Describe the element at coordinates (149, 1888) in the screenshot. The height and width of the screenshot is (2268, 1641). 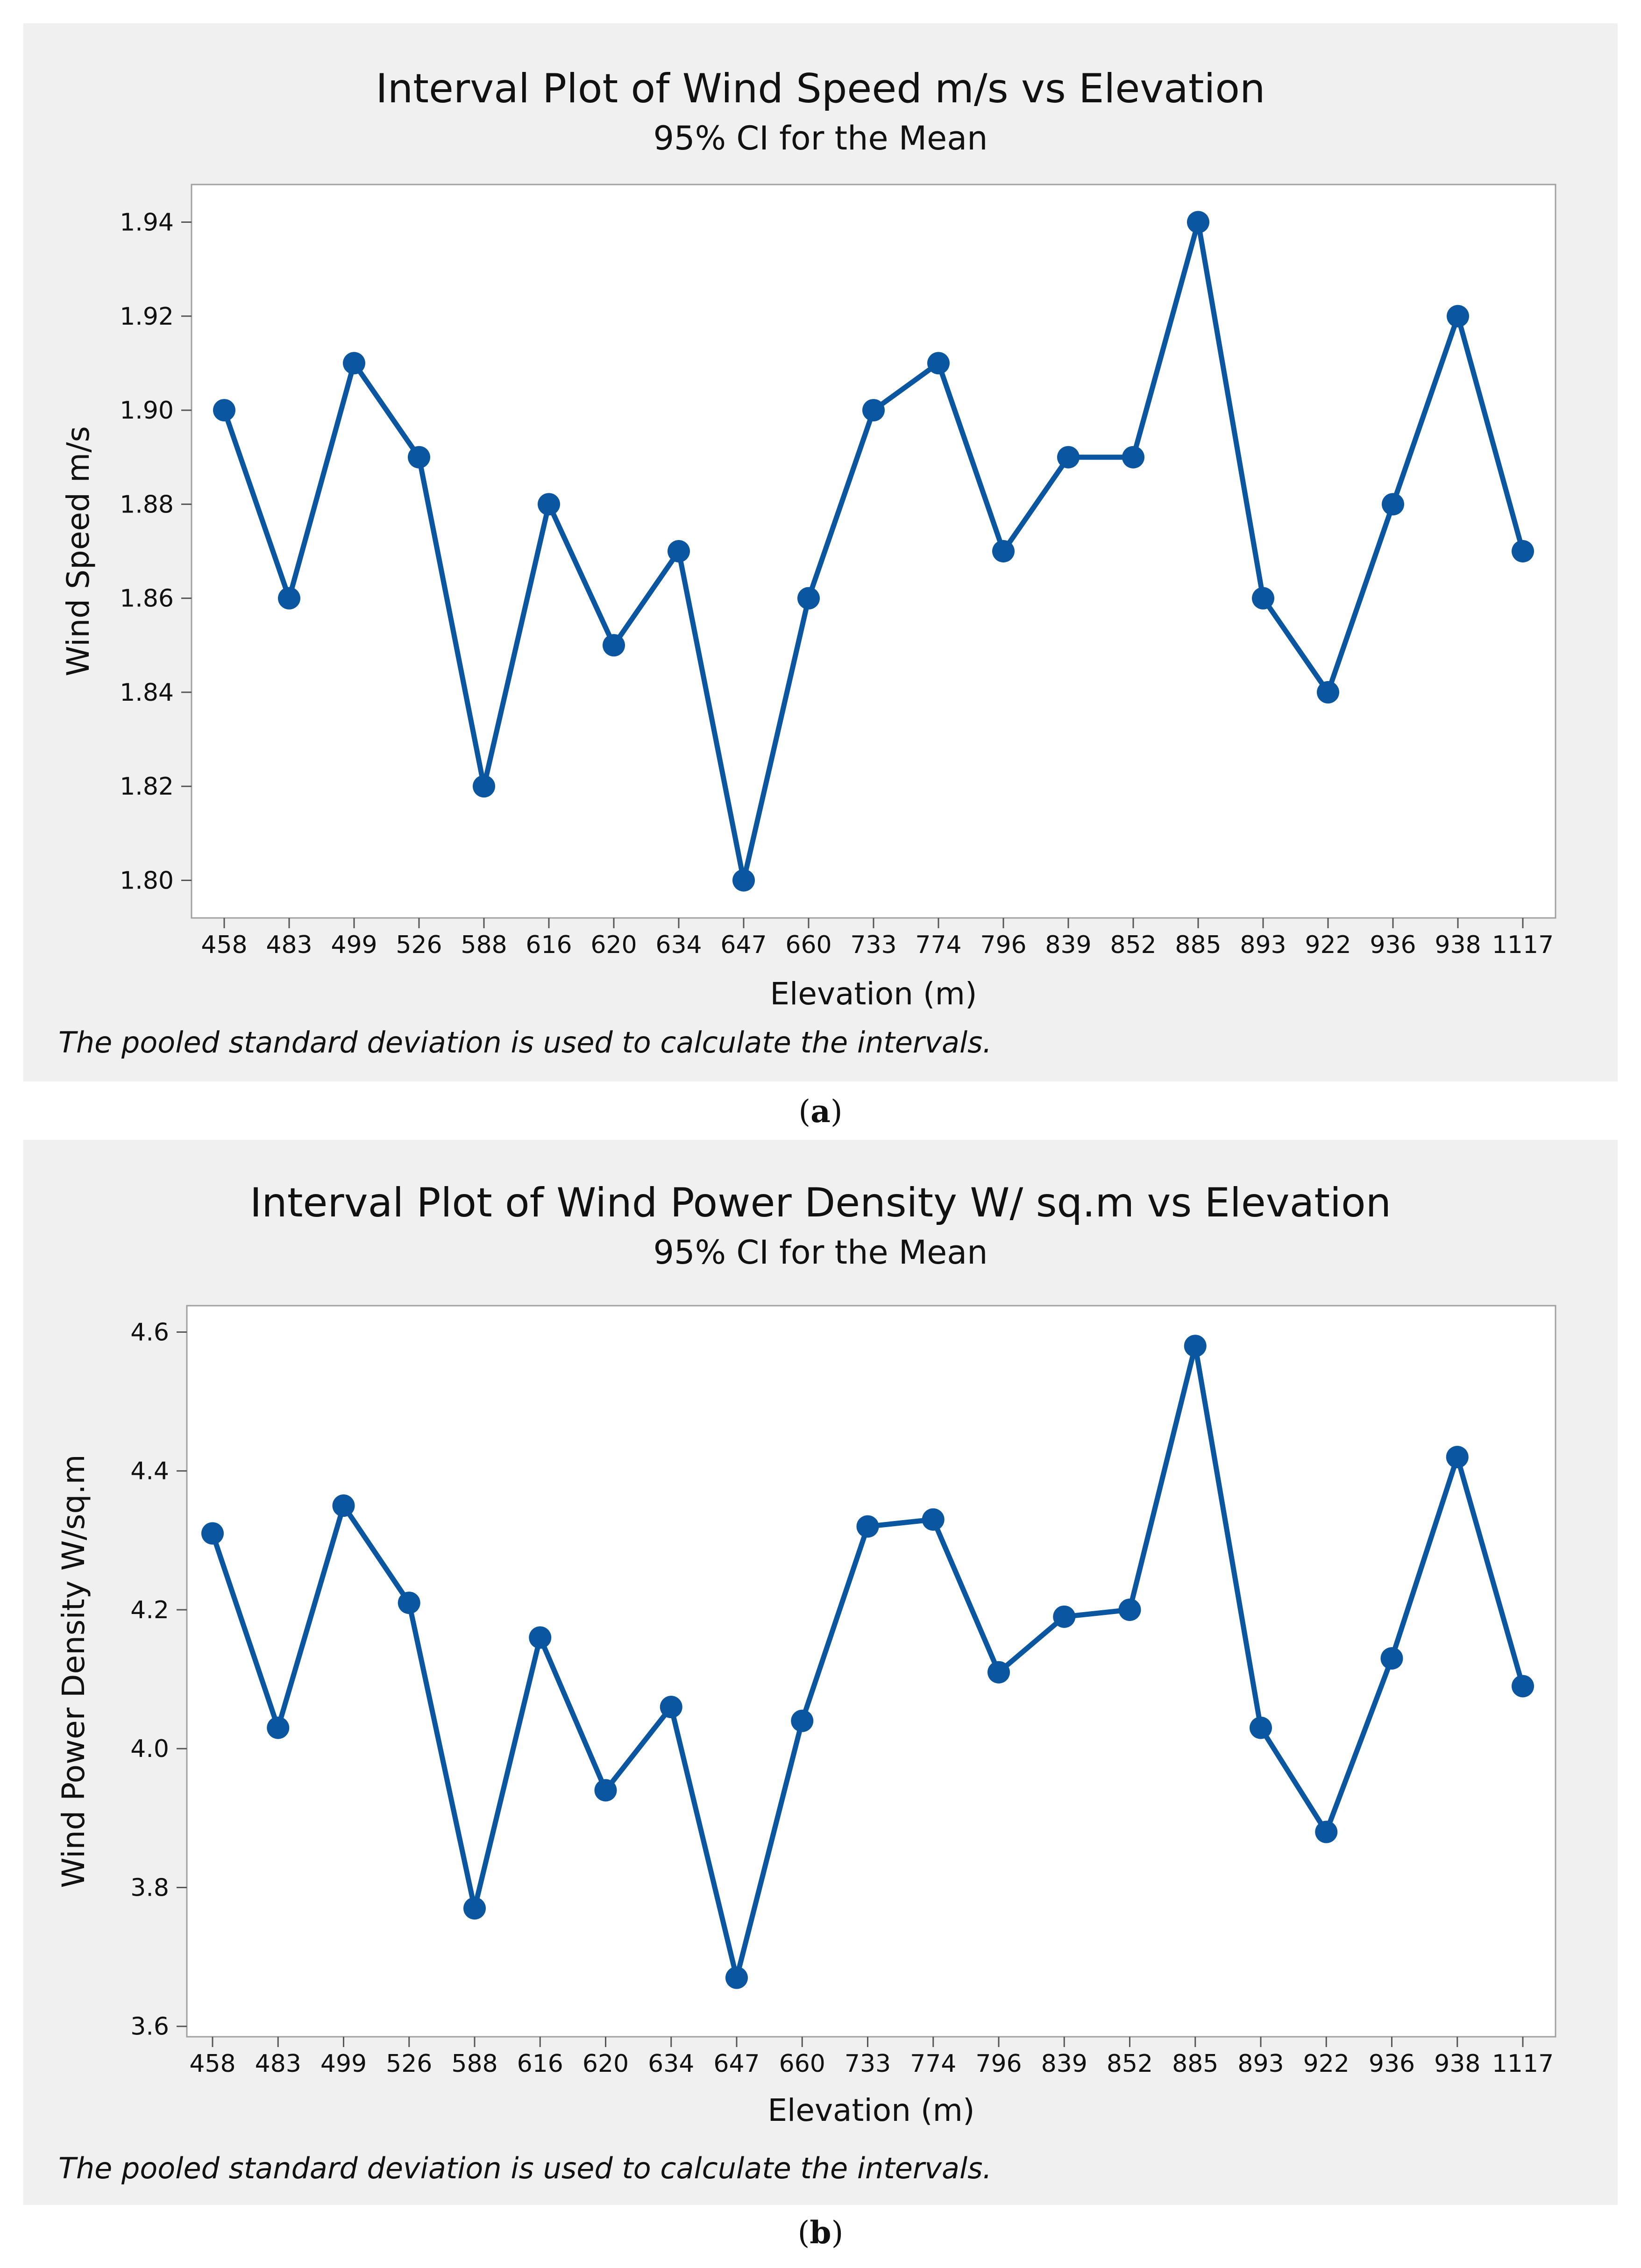
I see `y-tick-label: 3.8` at that location.